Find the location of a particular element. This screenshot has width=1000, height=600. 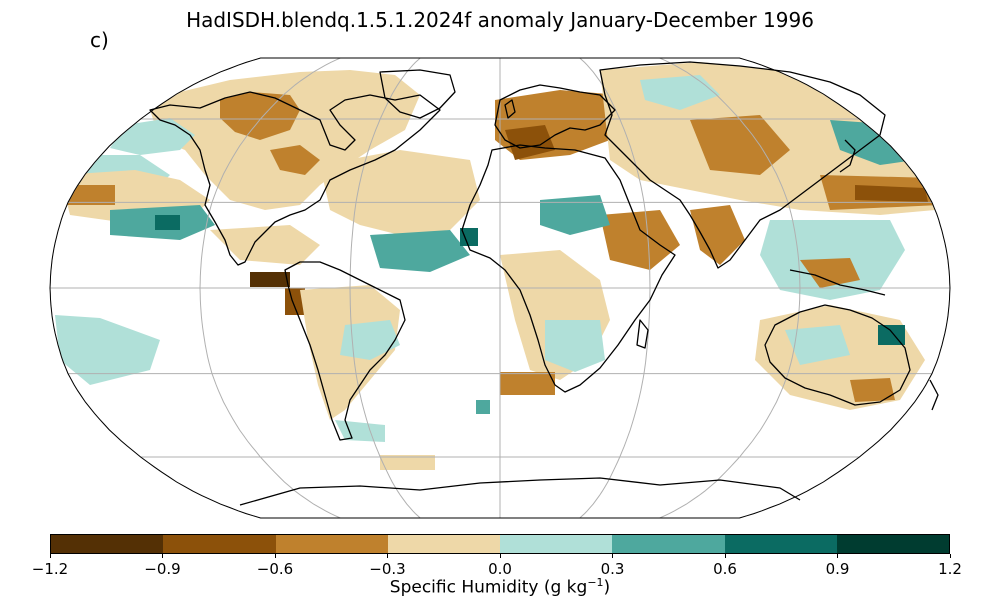

panel-label: c) is located at coordinates (99, 40).